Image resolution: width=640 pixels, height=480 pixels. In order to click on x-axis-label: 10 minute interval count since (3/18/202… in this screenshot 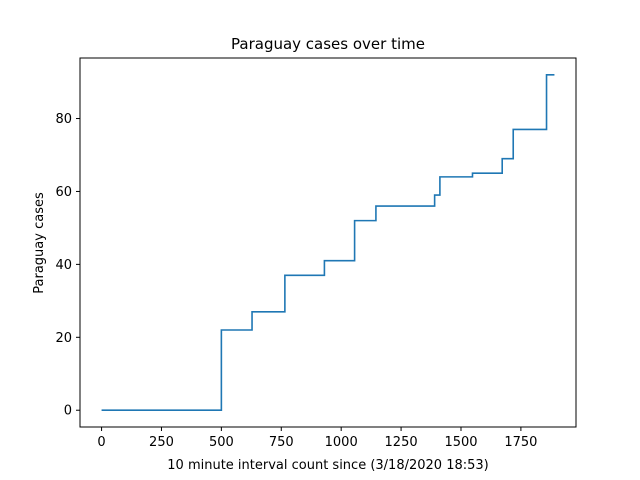, I will do `click(327, 465)`.